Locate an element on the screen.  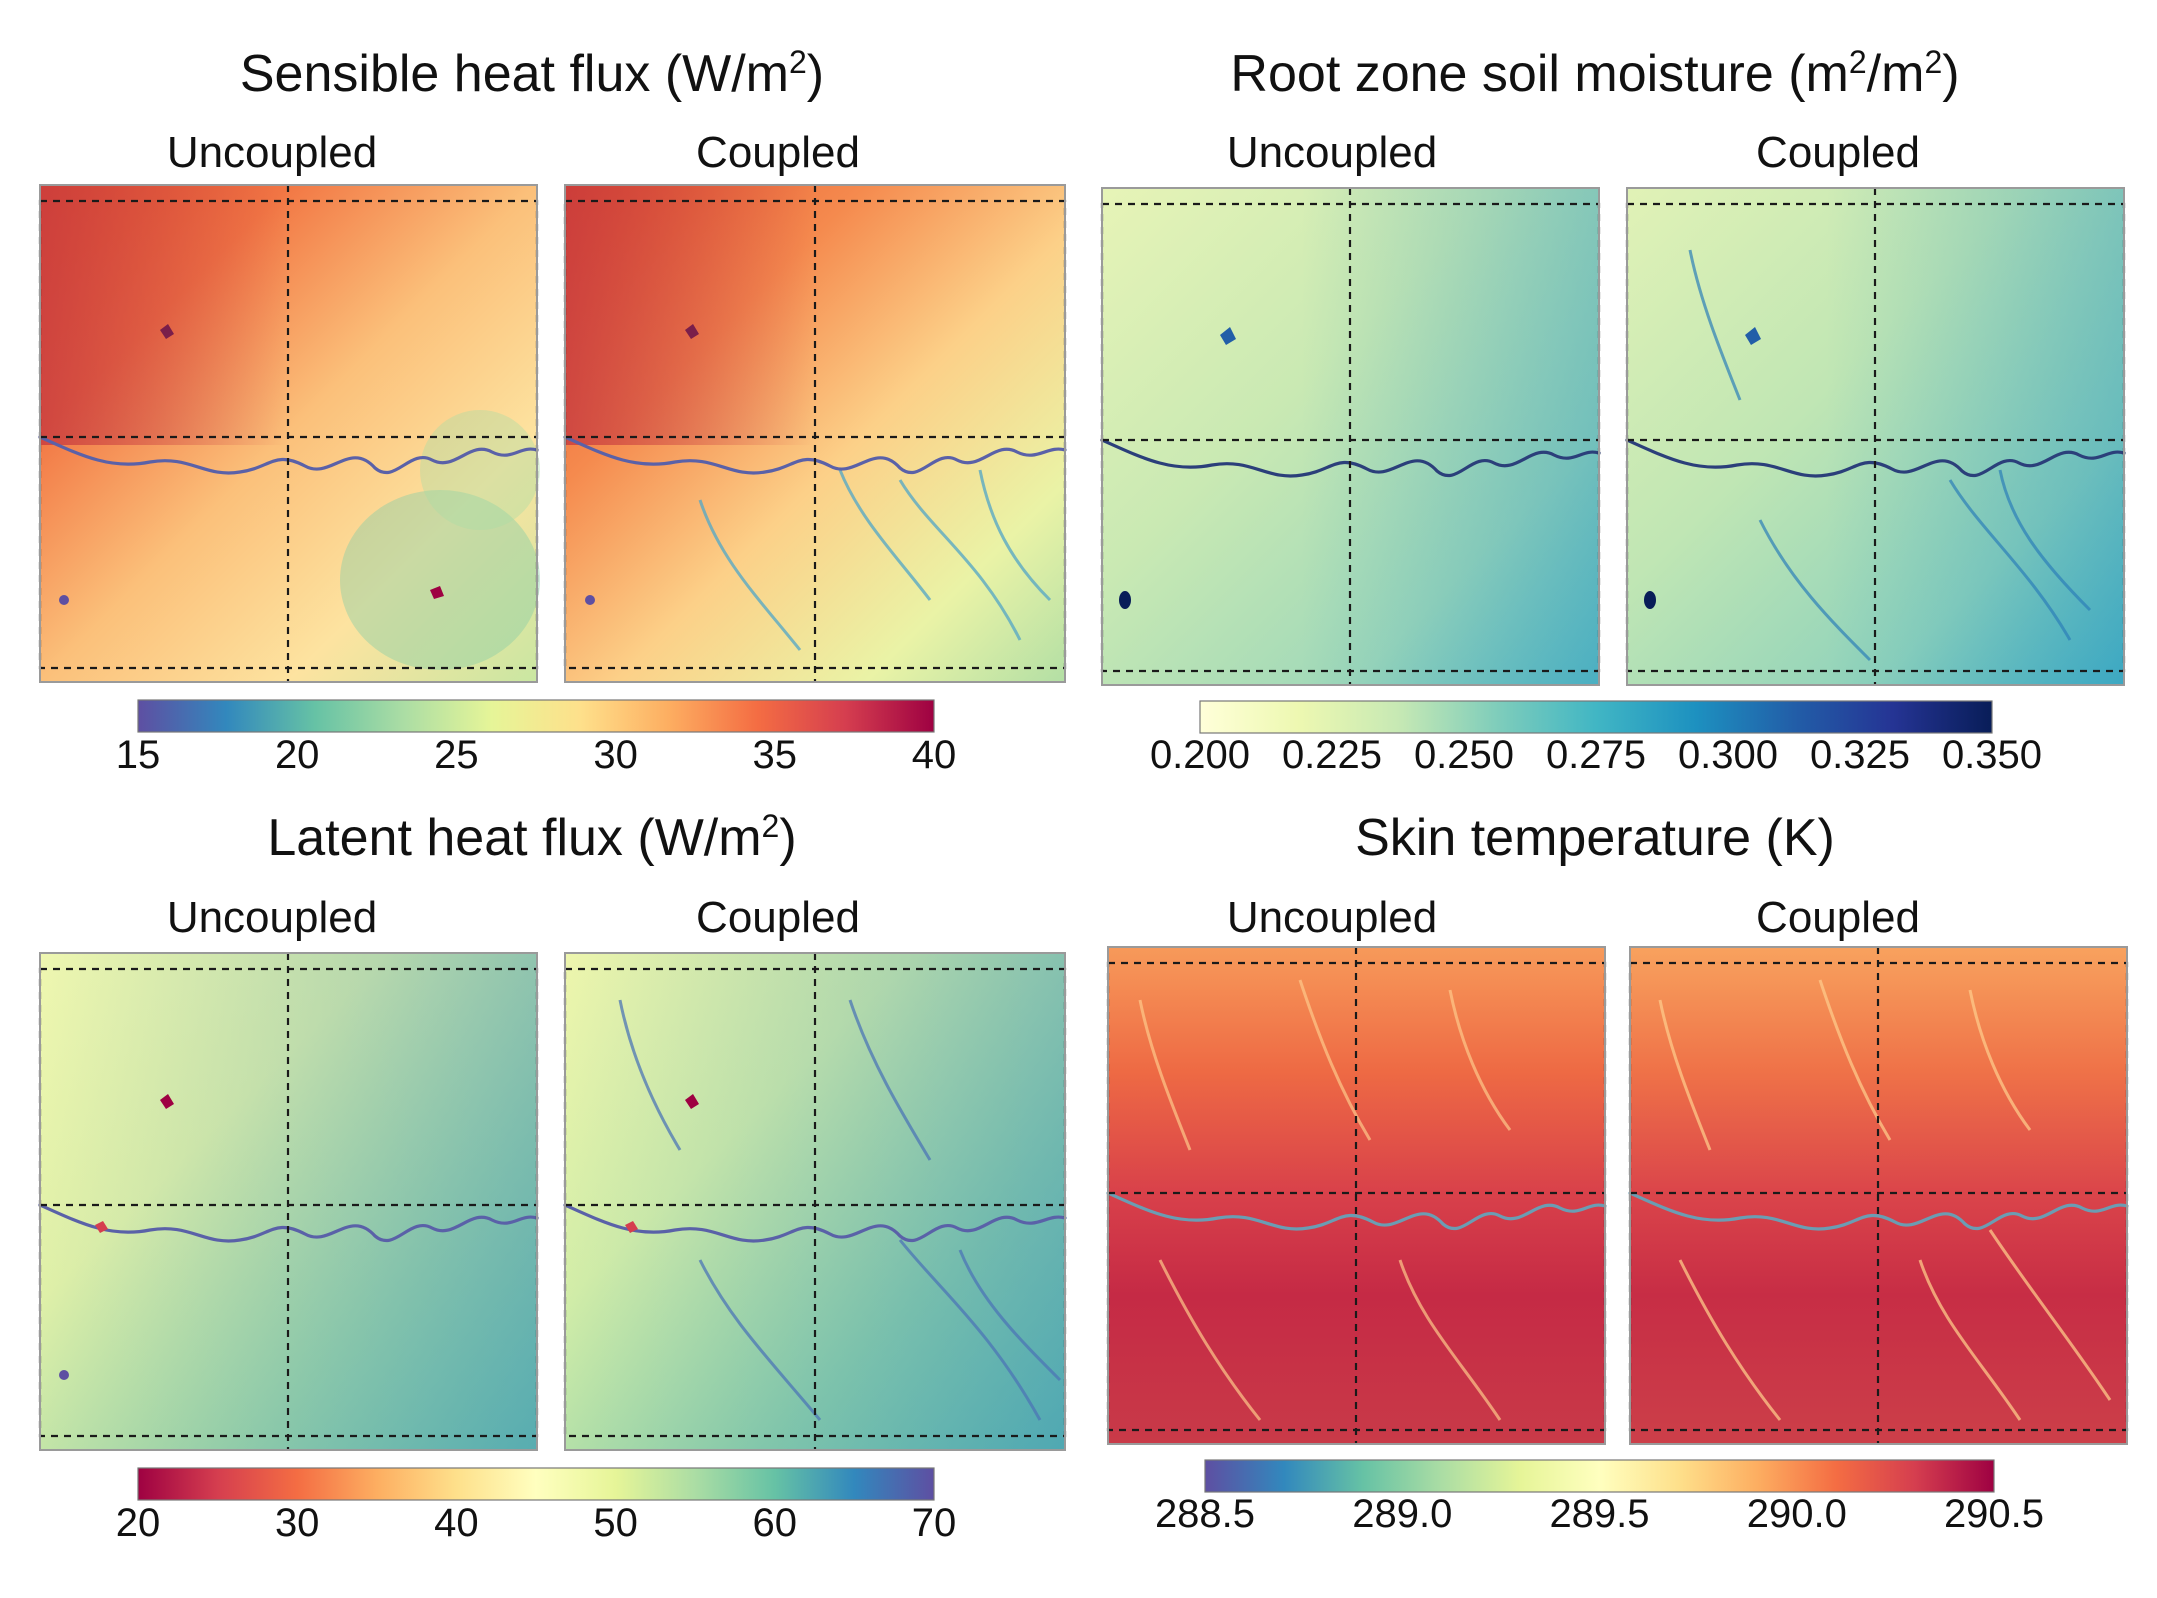
colorbar: 288.5 289.0 289.5 290.0 290.5 is located at coordinates (1599, 1497).